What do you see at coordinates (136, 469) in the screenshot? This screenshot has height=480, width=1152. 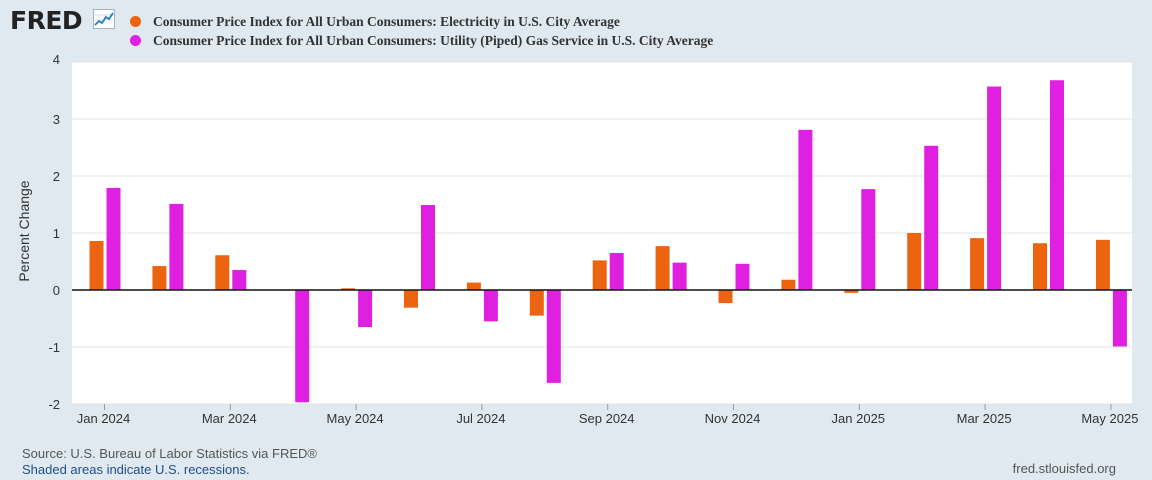 I see `recession-note-link: Shaded areas indicate U.S. recessions.` at bounding box center [136, 469].